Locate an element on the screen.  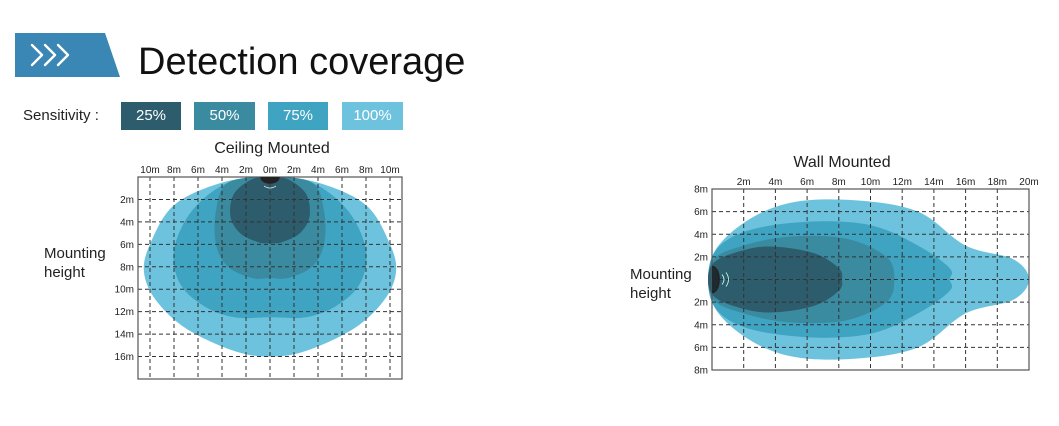
ceiling-sensor-icon is located at coordinates (270, 182).